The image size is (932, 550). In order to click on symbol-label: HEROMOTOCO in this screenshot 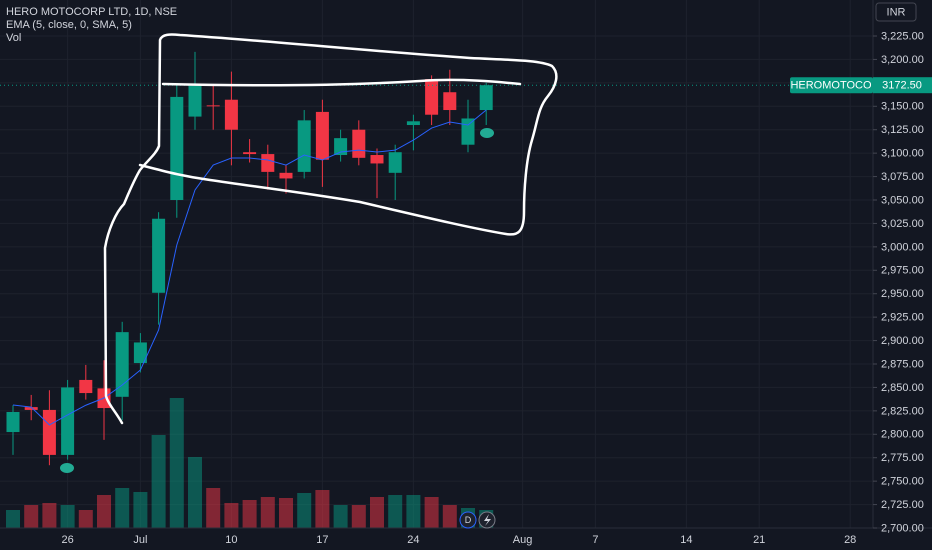, I will do `click(831, 86)`.